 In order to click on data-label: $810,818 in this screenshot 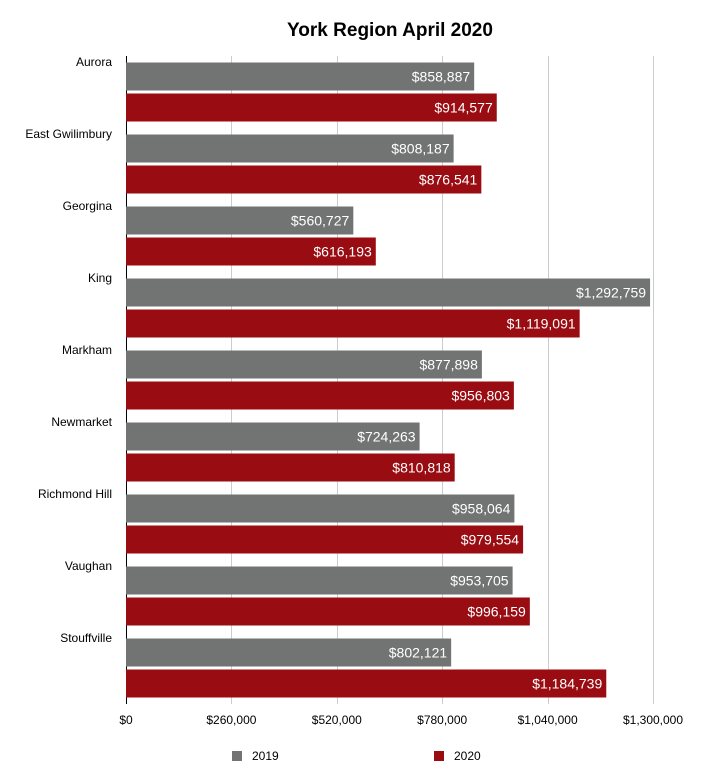, I will do `click(421, 468)`.